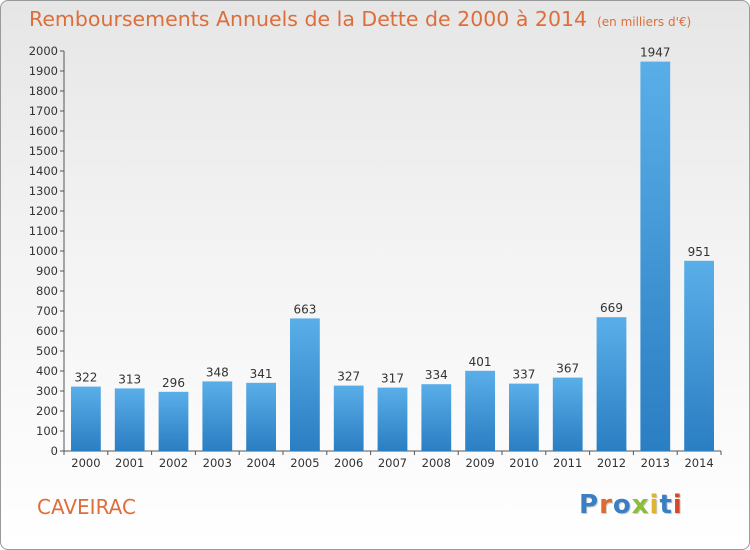  I want to click on data-label-2006: 327, so click(348, 377).